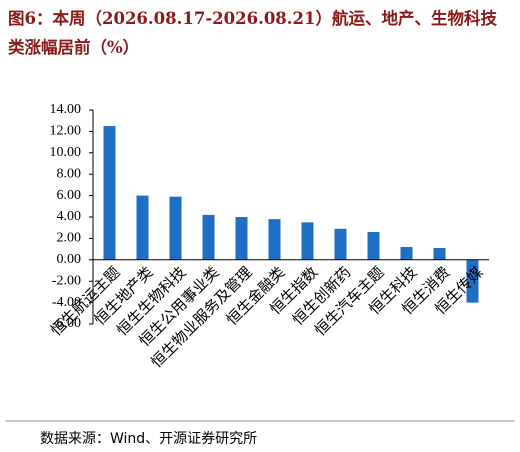 This screenshot has height=452, width=520. What do you see at coordinates (69, 195) in the screenshot?
I see `y-tick-label: 6.00` at bounding box center [69, 195].